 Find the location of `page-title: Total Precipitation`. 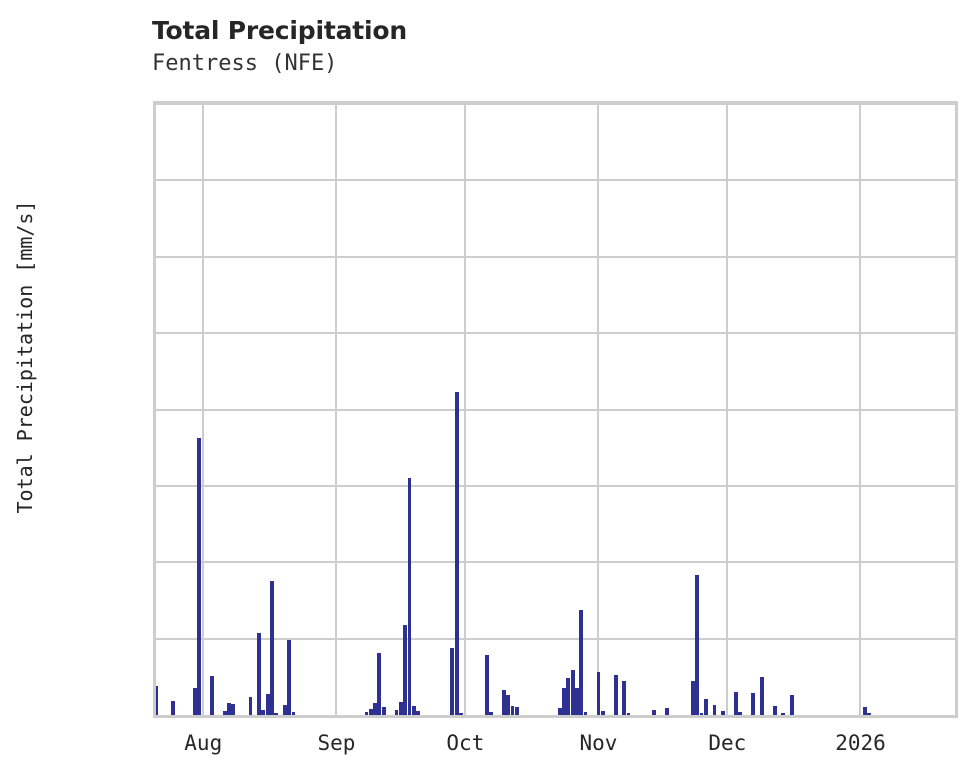

page-title: Total Precipitation is located at coordinates (279, 30).